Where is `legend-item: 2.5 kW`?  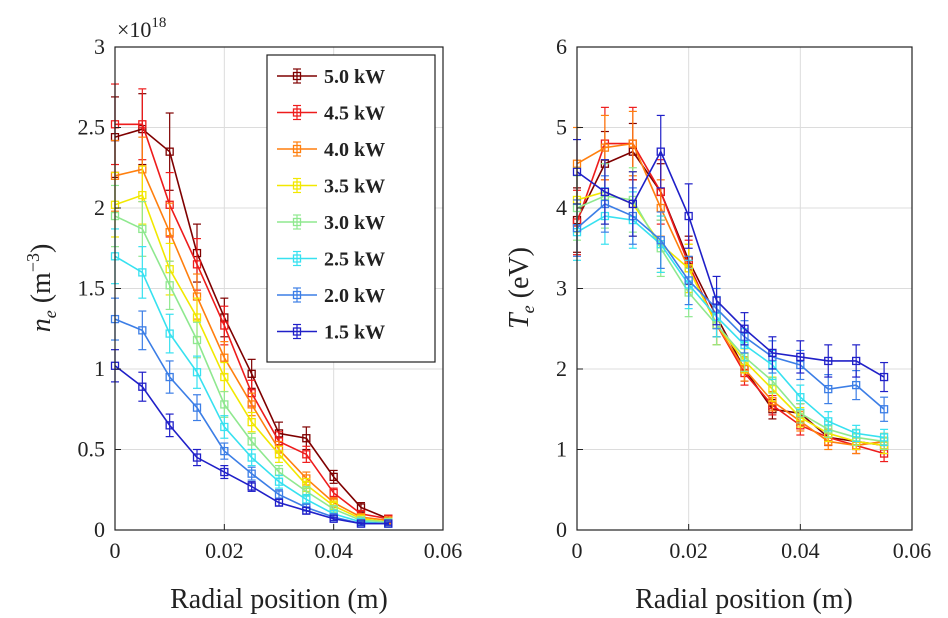
legend-item: 2.5 kW is located at coordinates (331, 260).